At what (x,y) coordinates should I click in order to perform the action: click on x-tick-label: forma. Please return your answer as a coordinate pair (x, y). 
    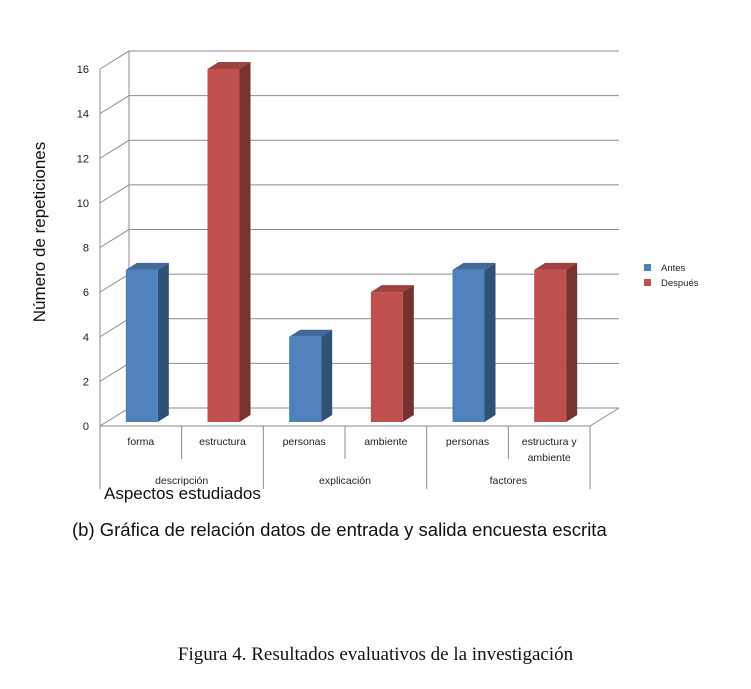
    Looking at the image, I should click on (140, 442).